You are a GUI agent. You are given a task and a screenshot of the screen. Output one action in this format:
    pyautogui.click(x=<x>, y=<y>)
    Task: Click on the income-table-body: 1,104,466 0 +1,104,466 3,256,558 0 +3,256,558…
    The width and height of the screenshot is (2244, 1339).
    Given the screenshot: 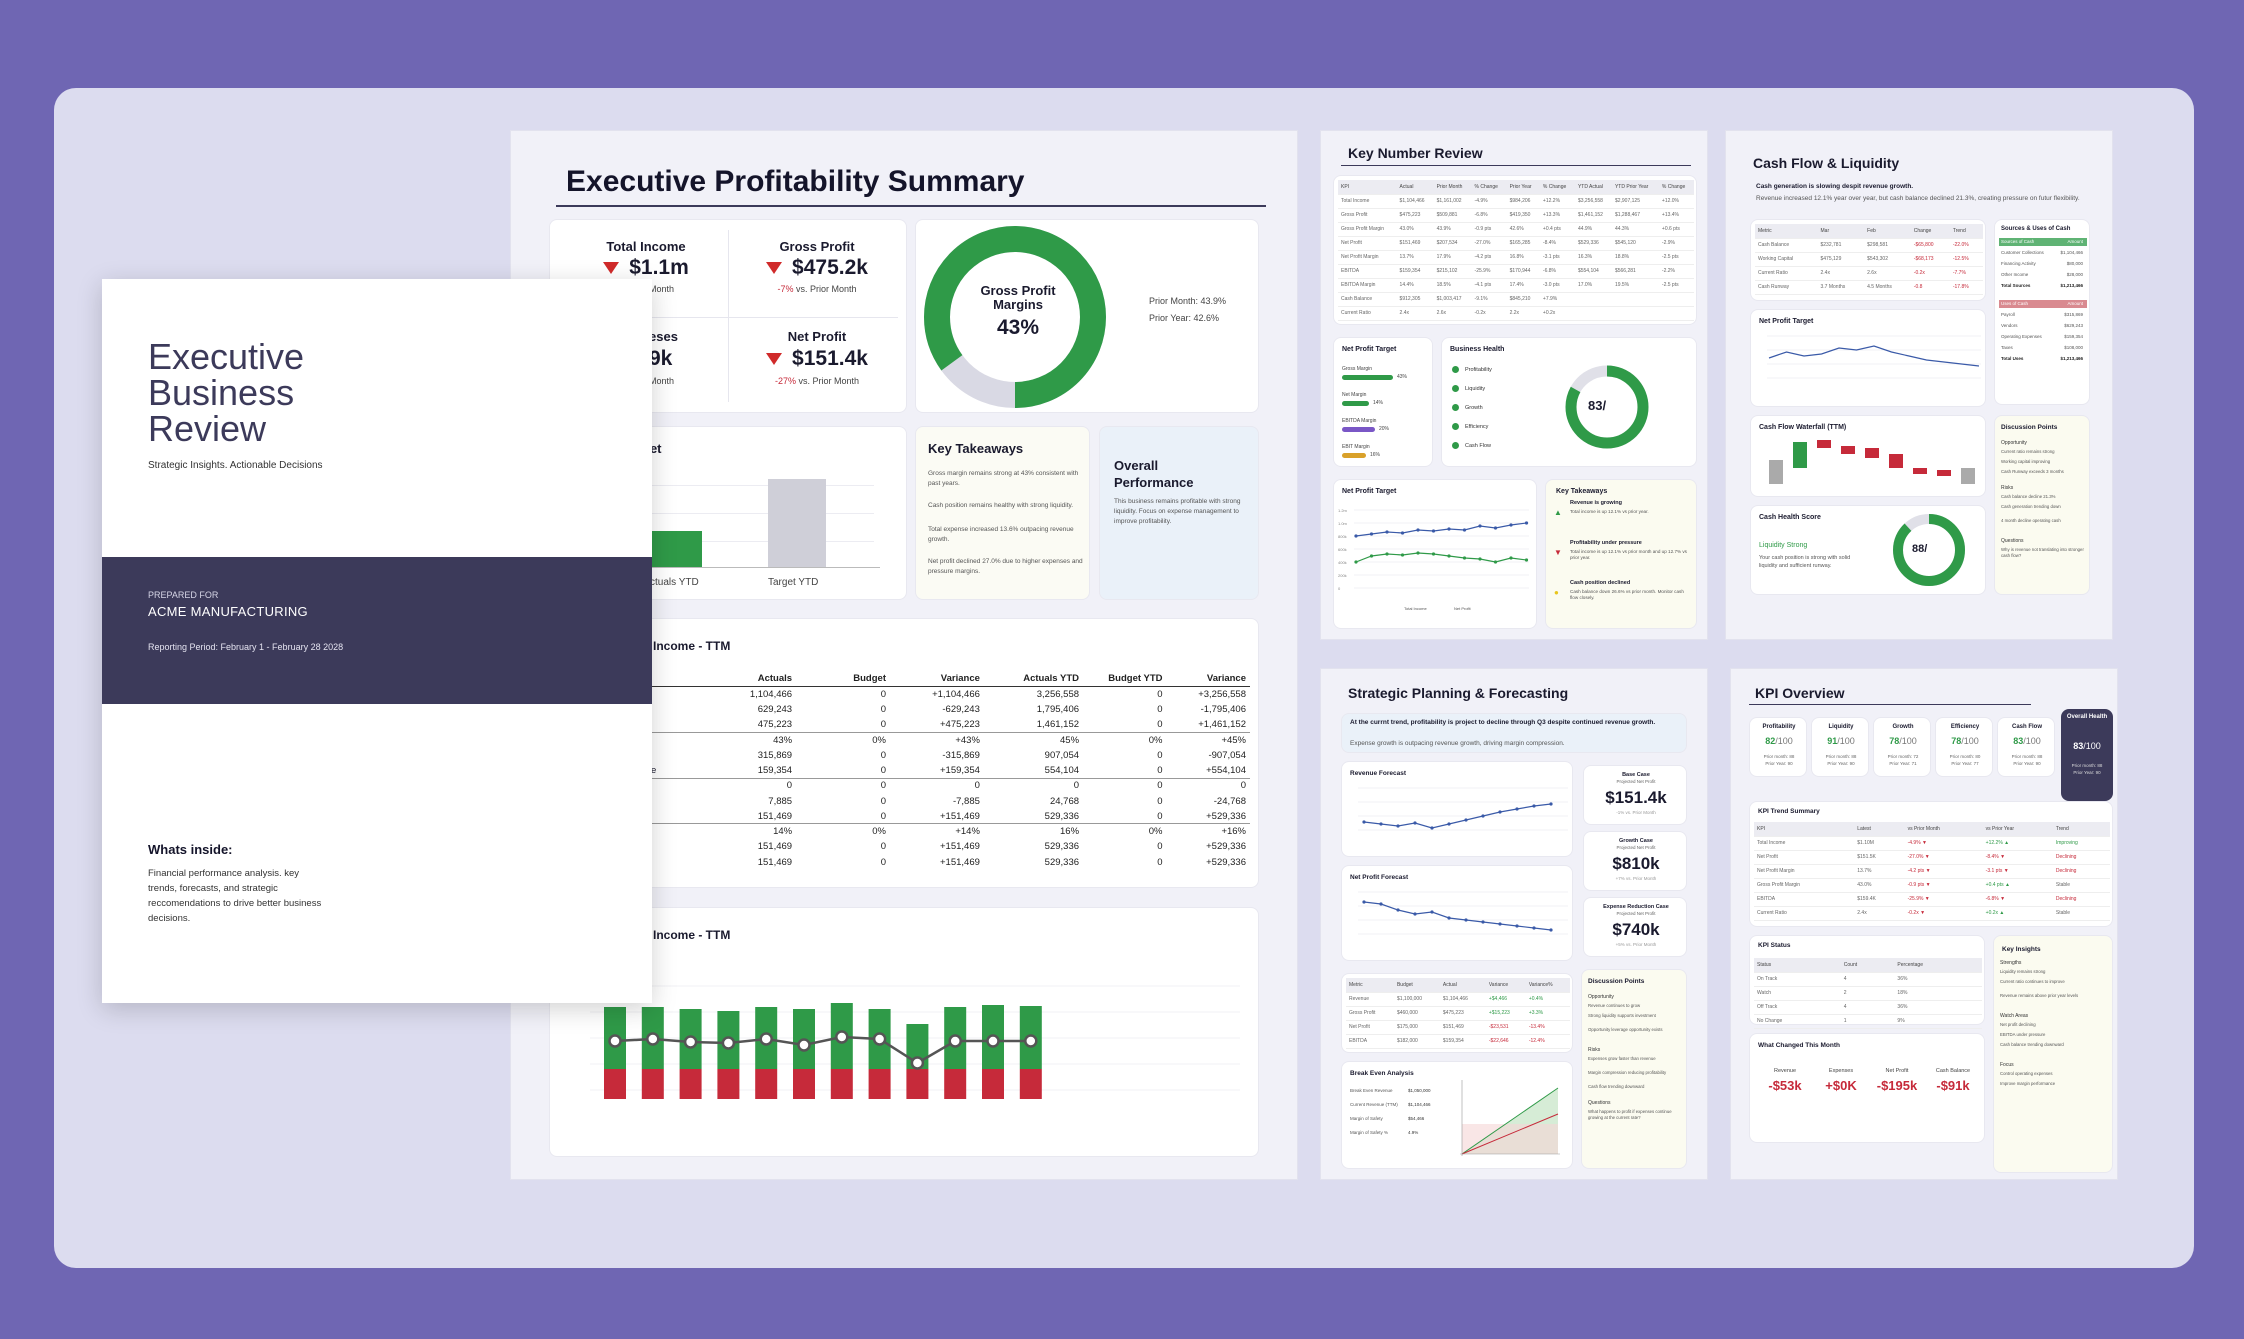 What is the action you would take?
    pyautogui.click(x=950, y=778)
    